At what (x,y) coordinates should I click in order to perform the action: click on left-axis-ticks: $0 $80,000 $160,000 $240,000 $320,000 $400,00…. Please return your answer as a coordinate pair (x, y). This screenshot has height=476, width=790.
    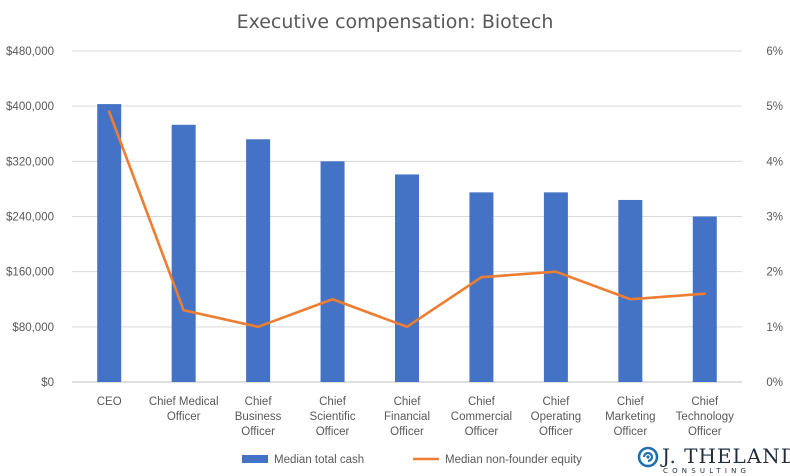
    Looking at the image, I should click on (30, 217).